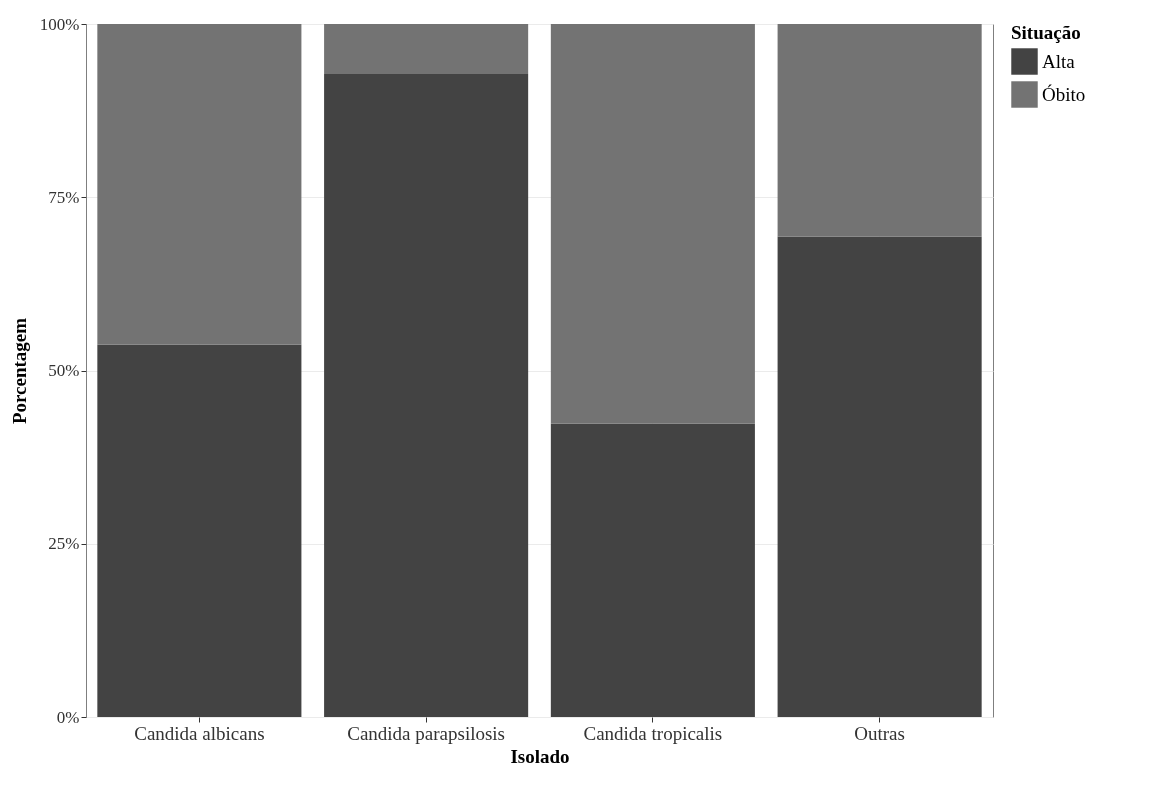 The height and width of the screenshot is (787, 1169). Describe the element at coordinates (64, 370) in the screenshot. I see `y-tick-label: 50%` at that location.